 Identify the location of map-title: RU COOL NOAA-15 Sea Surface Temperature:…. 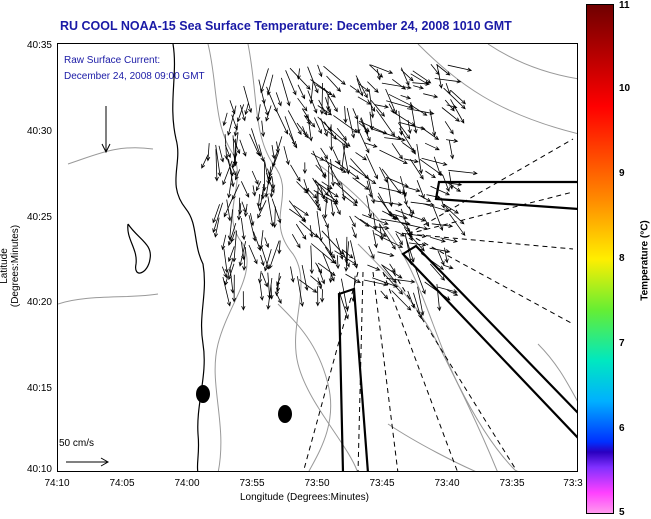
(286, 26).